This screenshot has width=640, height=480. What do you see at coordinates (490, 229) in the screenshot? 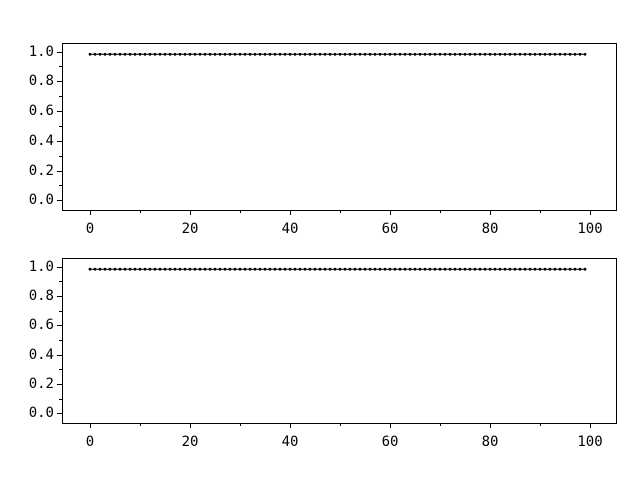
I see `x-tick-label: 80` at bounding box center [490, 229].